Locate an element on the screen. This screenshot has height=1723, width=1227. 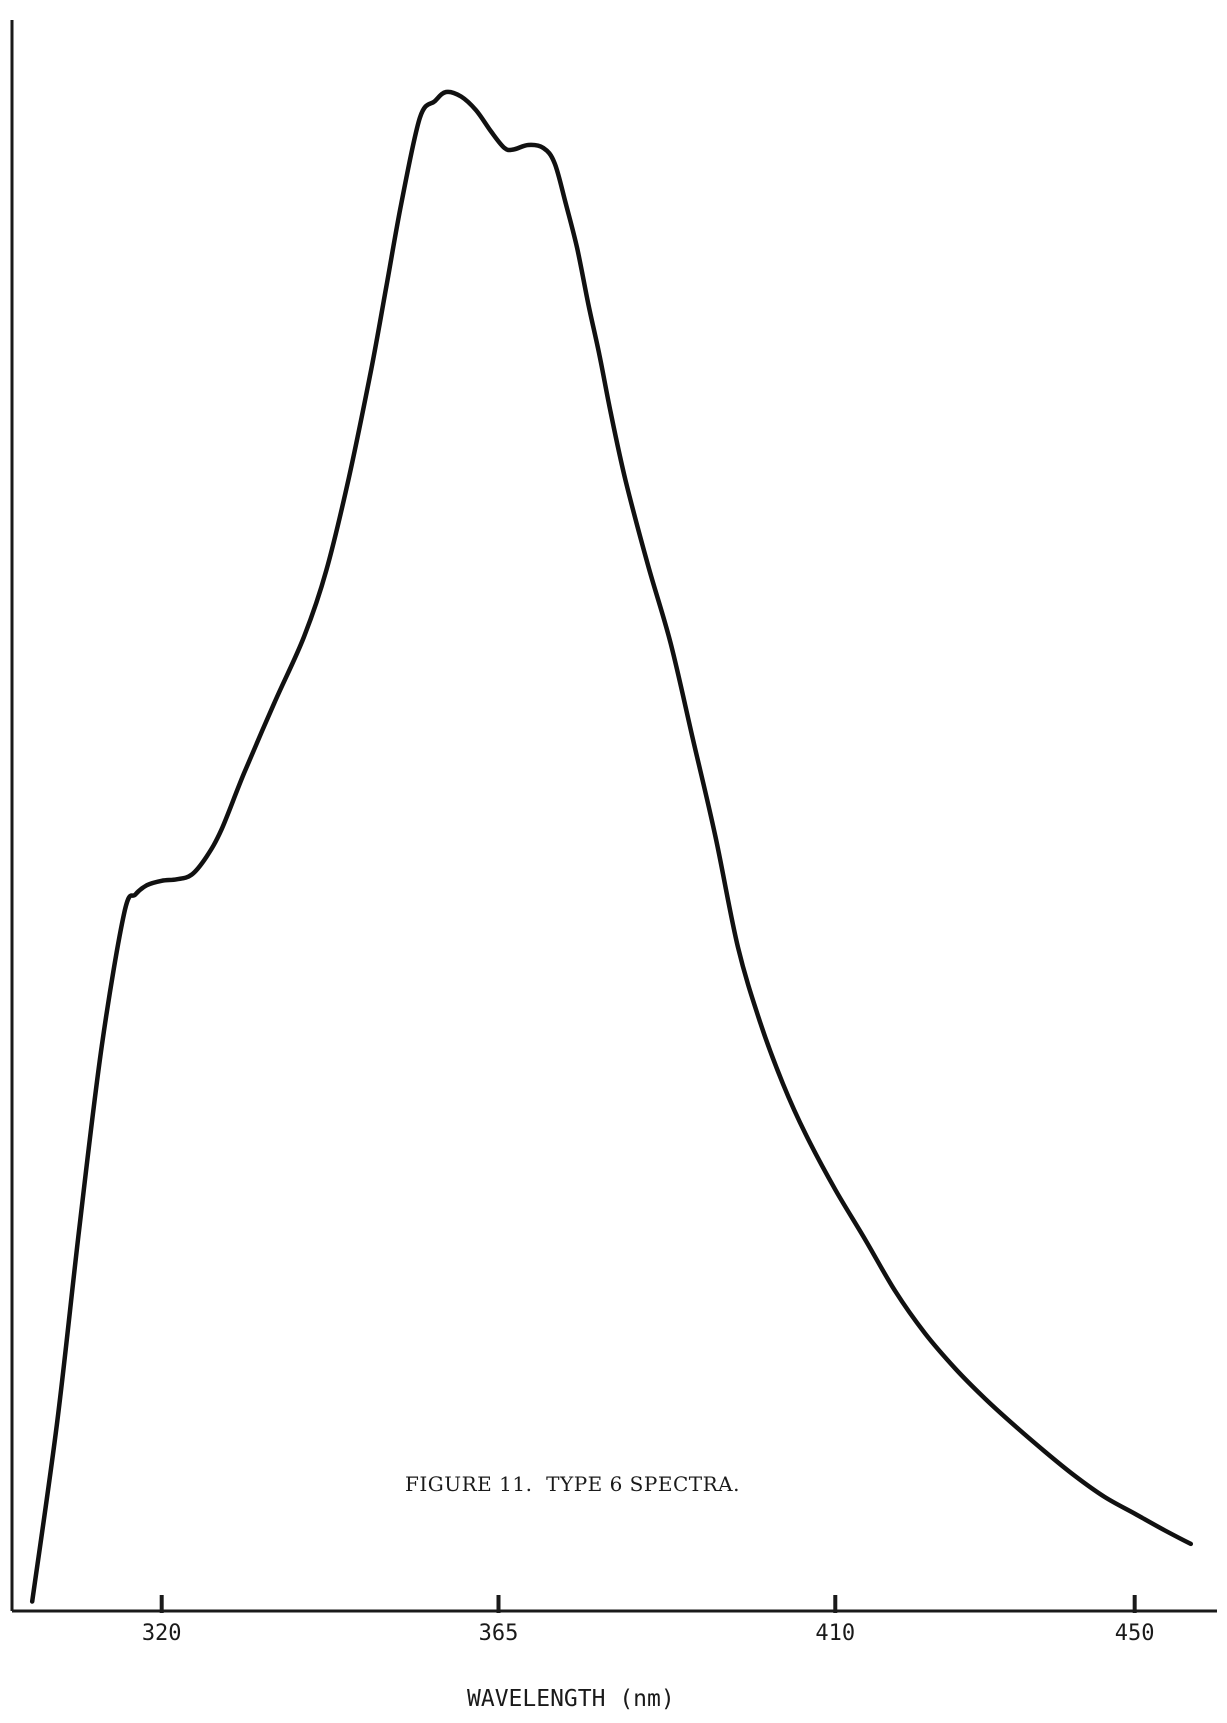
x-axis-ticks: 320 365 410 450 is located at coordinates (648, 1620).